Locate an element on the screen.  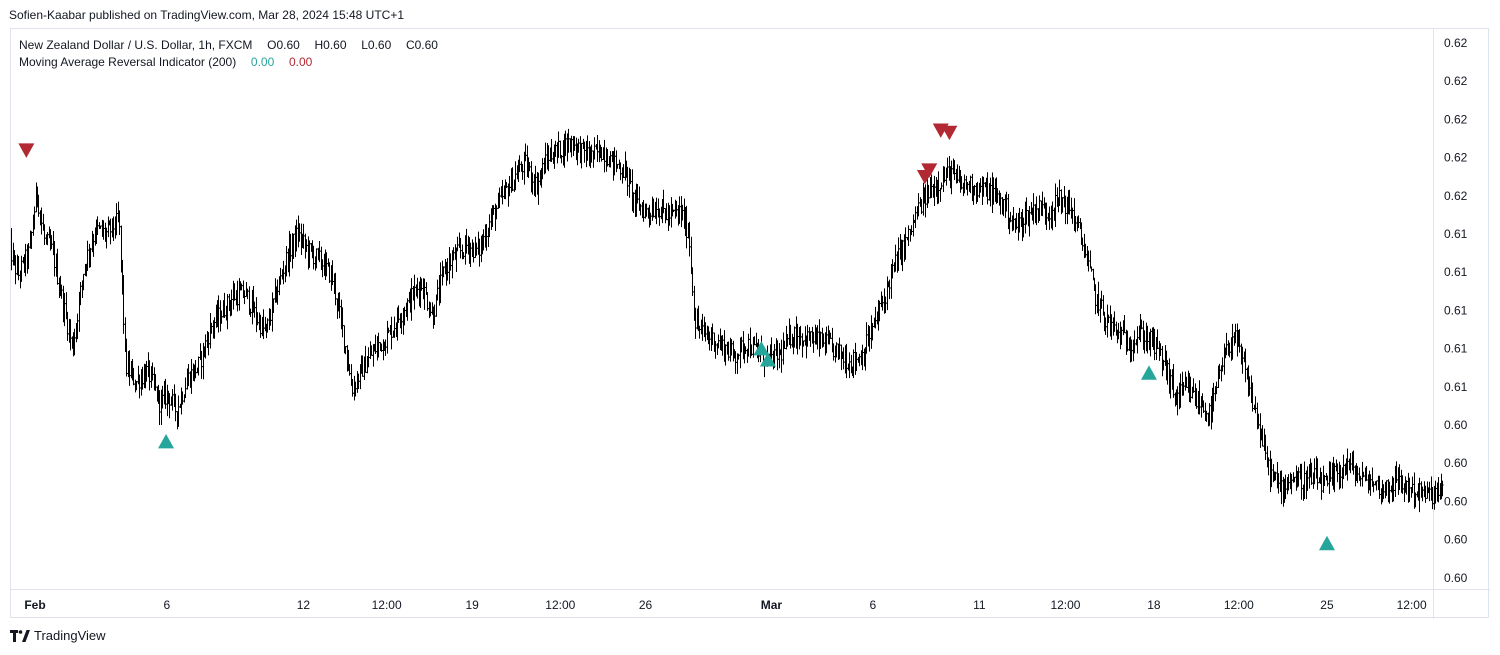
x-tick-label: 12 is located at coordinates (304, 605).